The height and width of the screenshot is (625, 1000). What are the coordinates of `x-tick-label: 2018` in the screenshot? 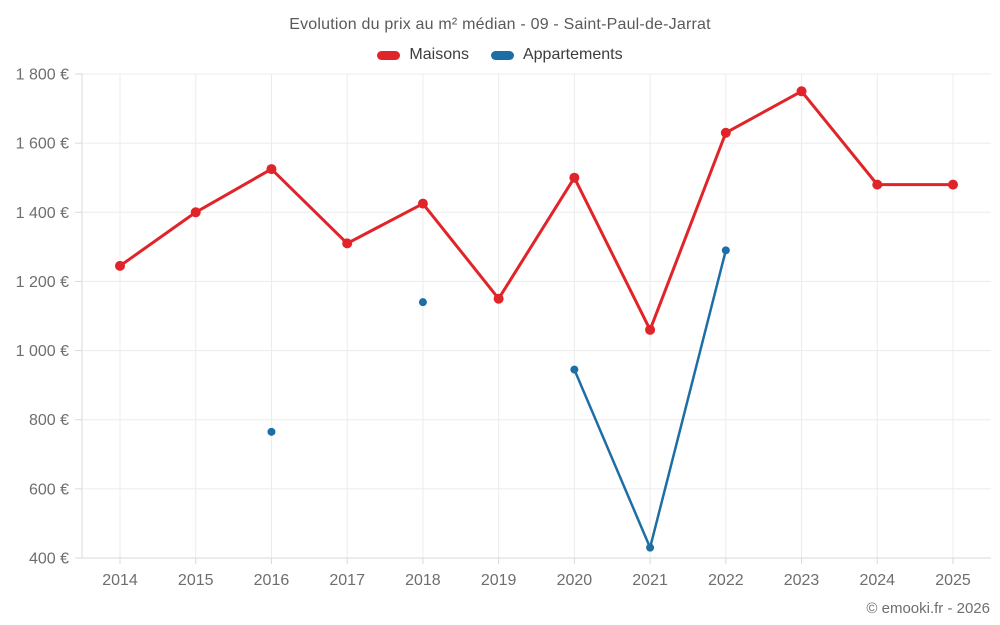 It's located at (423, 580).